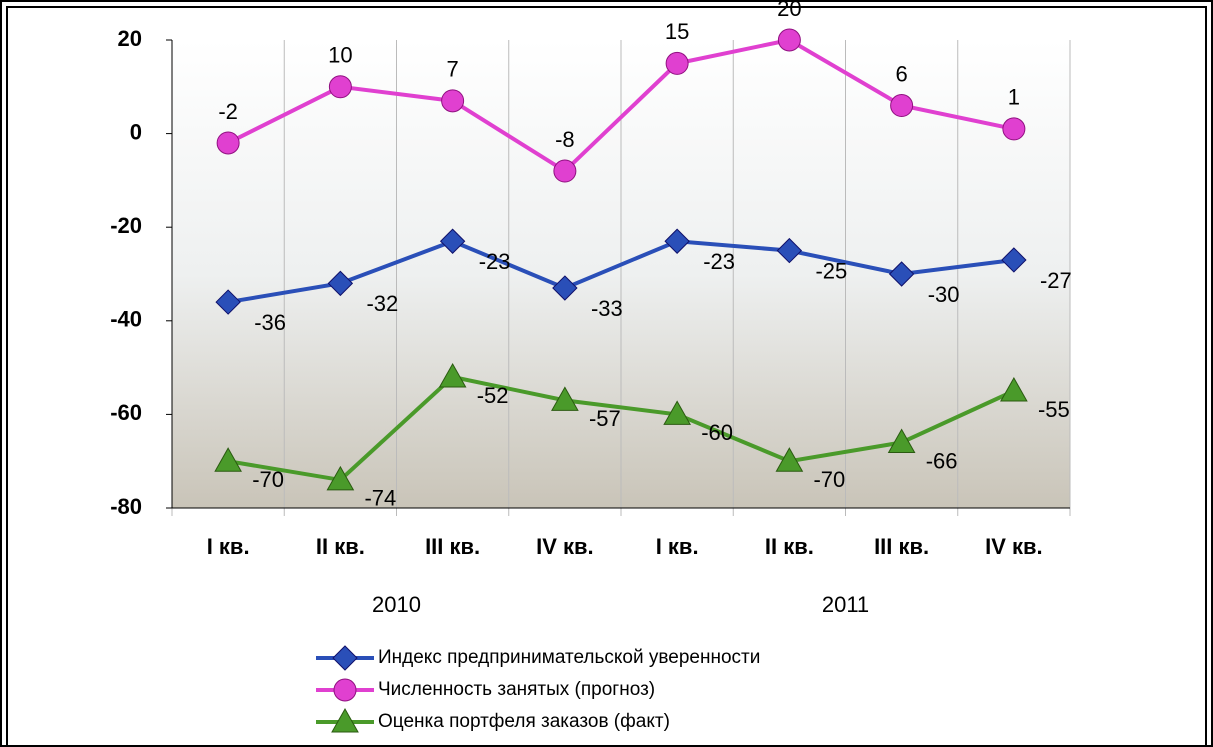  What do you see at coordinates (136, 131) in the screenshot?
I see `y-tick-label: 0` at bounding box center [136, 131].